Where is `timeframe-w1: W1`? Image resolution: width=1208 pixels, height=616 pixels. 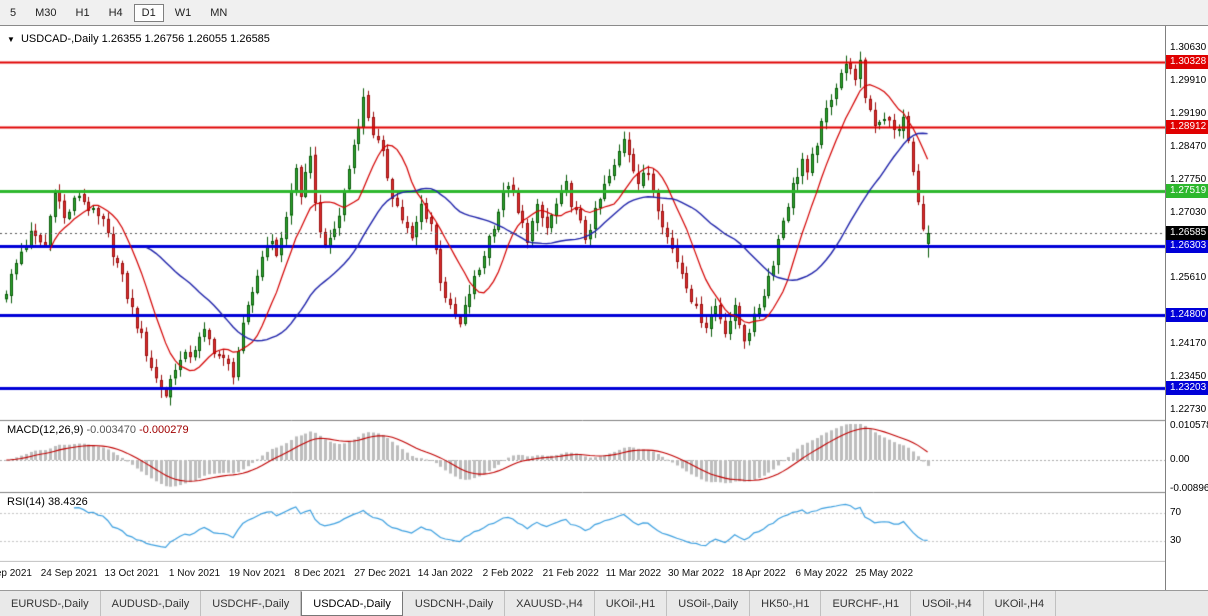
timeframe-w1: W1 is located at coordinates (183, 13).